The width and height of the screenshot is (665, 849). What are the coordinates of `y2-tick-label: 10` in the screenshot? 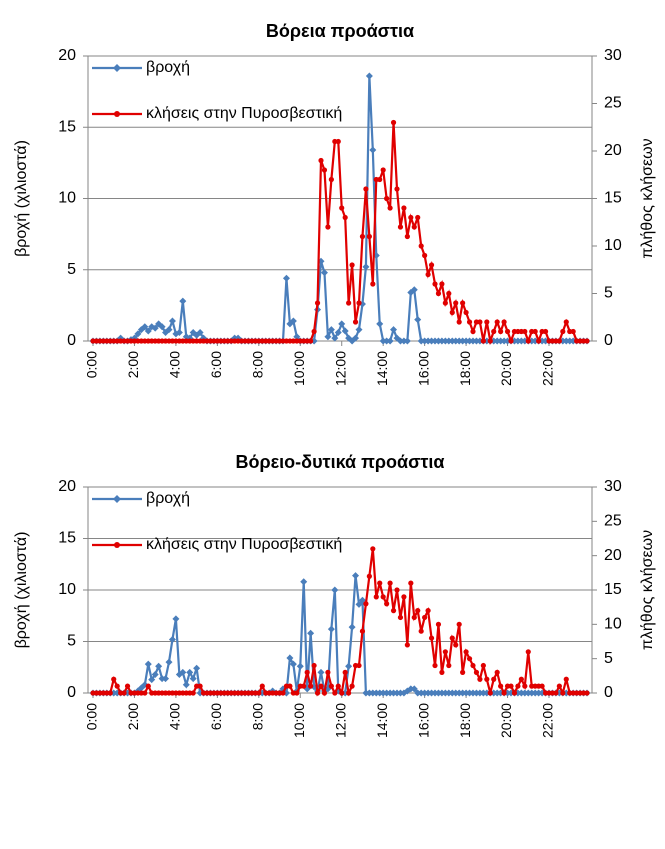 It's located at (613, 624).